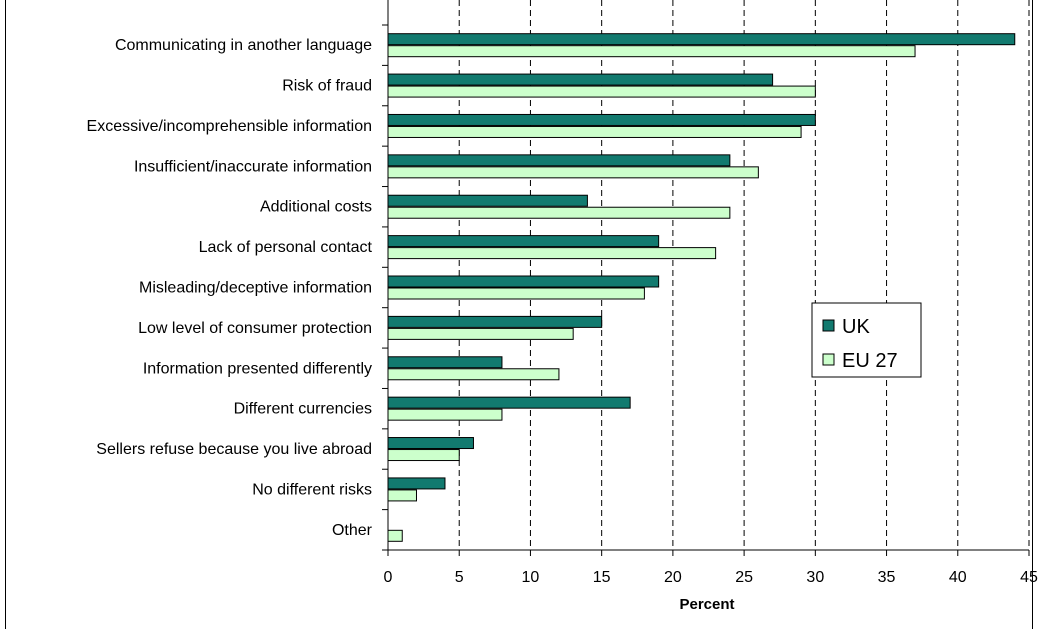 Image resolution: width=1038 pixels, height=634 pixels. Describe the element at coordinates (866, 340) in the screenshot. I see `legend: UK EU 27` at that location.